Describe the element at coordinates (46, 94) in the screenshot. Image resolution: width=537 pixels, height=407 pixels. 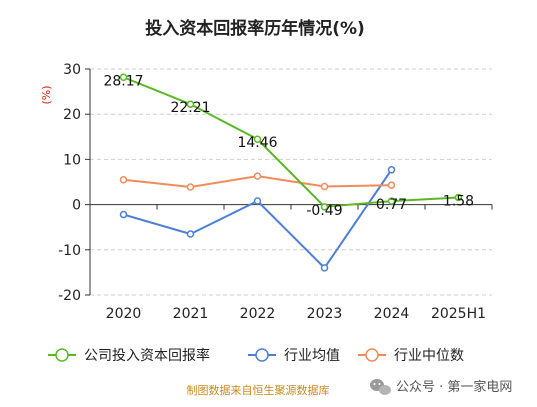
I see `y-axis-unit: (%)` at that location.